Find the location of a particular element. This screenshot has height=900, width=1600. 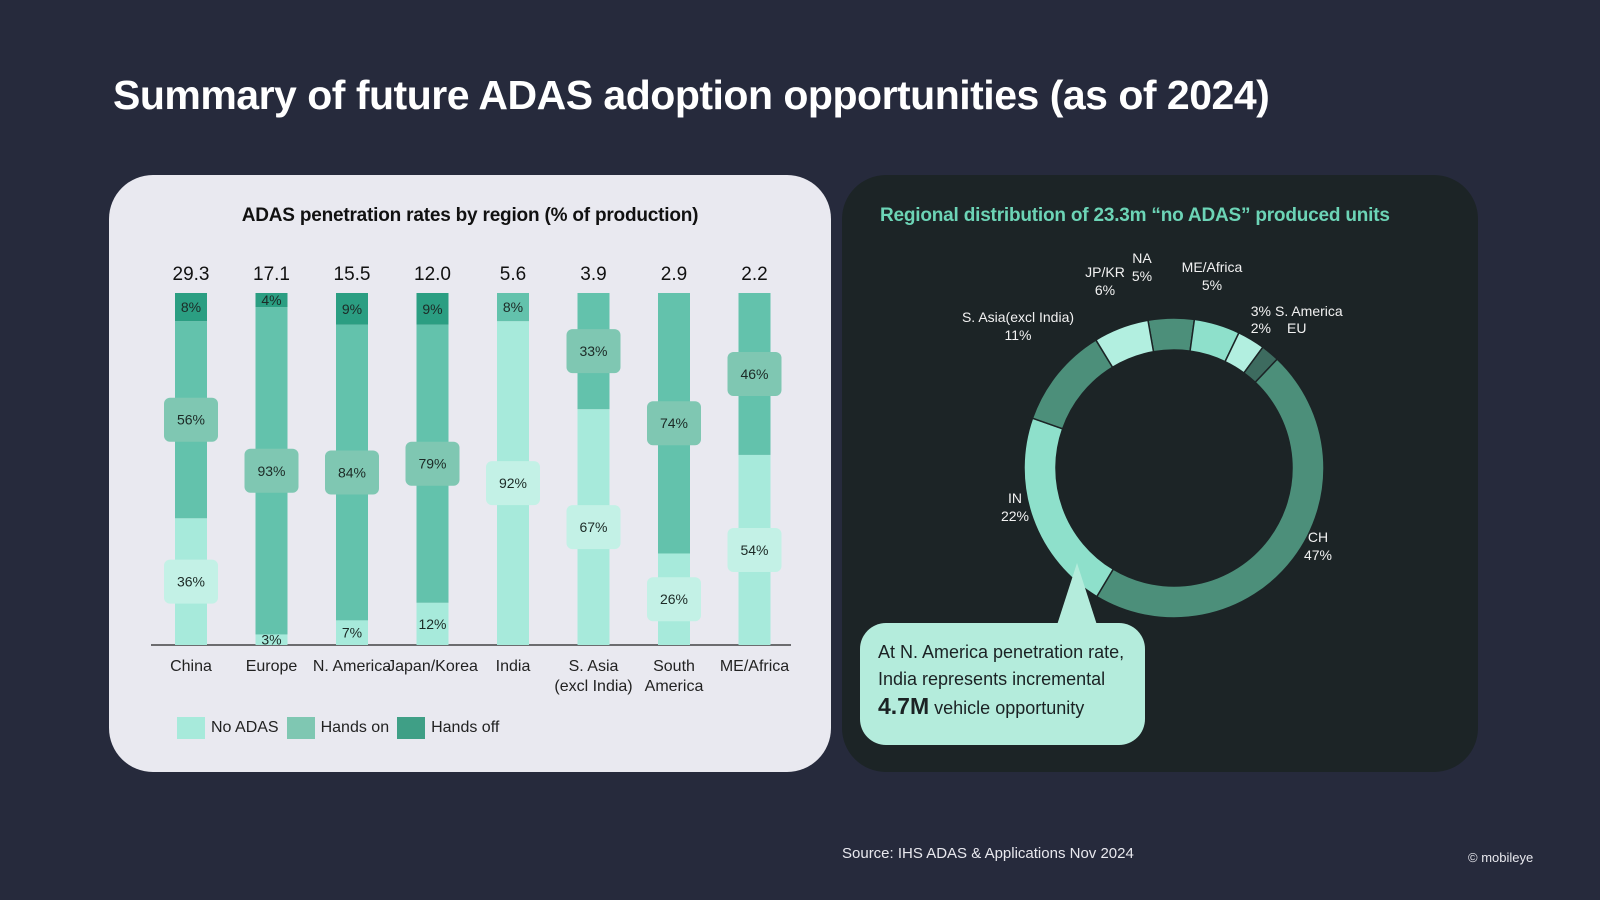

data-label-hands-on-n-america: 84% is located at coordinates (352, 473).